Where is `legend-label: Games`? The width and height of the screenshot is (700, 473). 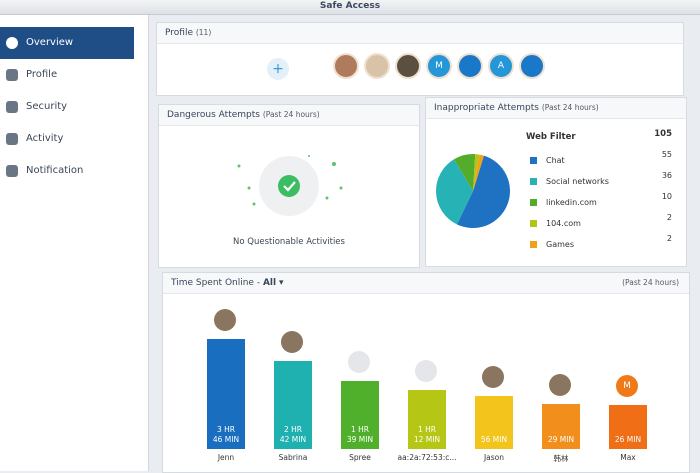 legend-label: Games is located at coordinates (560, 244).